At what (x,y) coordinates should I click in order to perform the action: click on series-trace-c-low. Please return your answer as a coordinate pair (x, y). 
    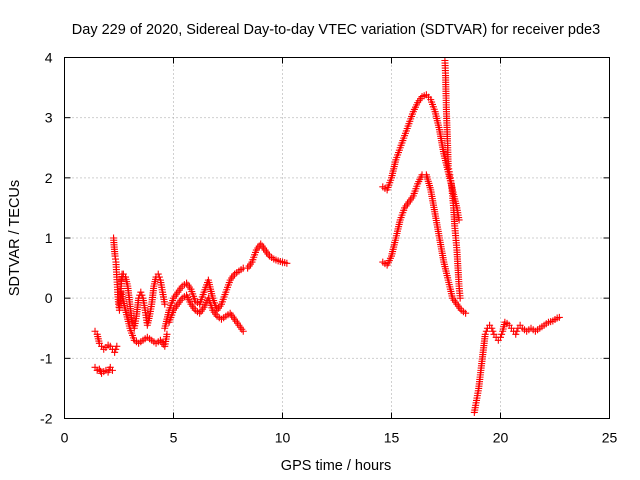
    Looking at the image, I should click on (206, 313).